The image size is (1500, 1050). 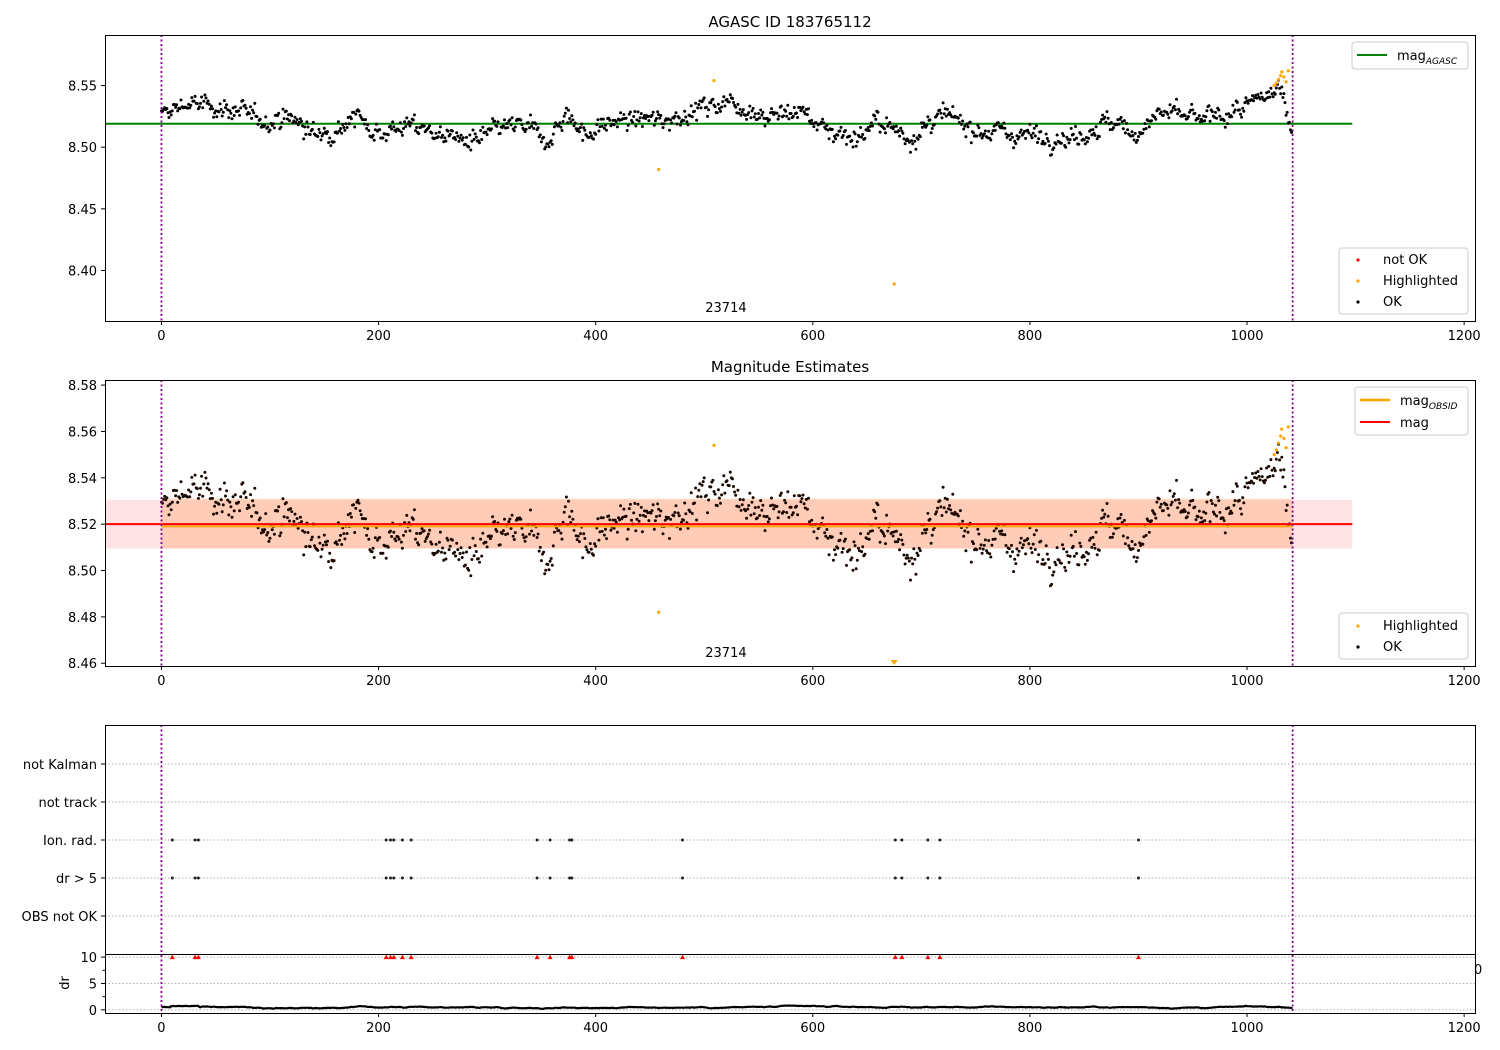 I want to click on x-tick-label: 1200, so click(x=1464, y=336).